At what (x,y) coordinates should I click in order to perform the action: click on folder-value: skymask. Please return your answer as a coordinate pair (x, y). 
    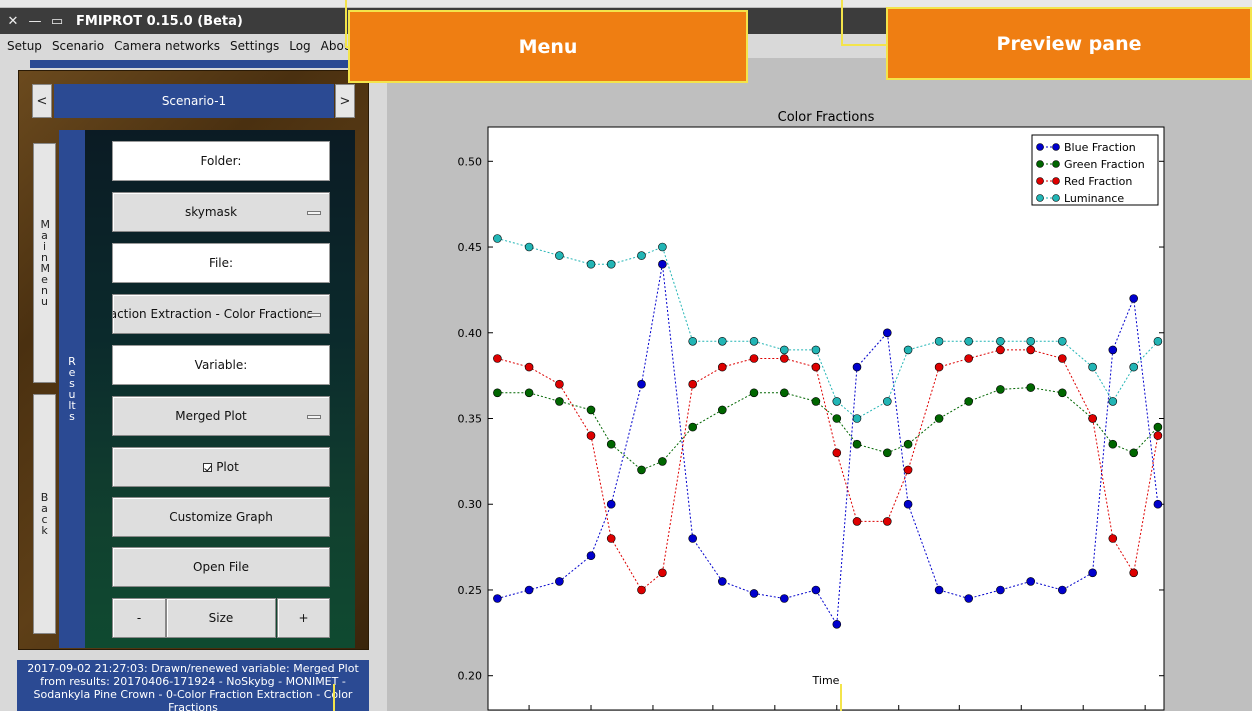
    Looking at the image, I should click on (211, 212).